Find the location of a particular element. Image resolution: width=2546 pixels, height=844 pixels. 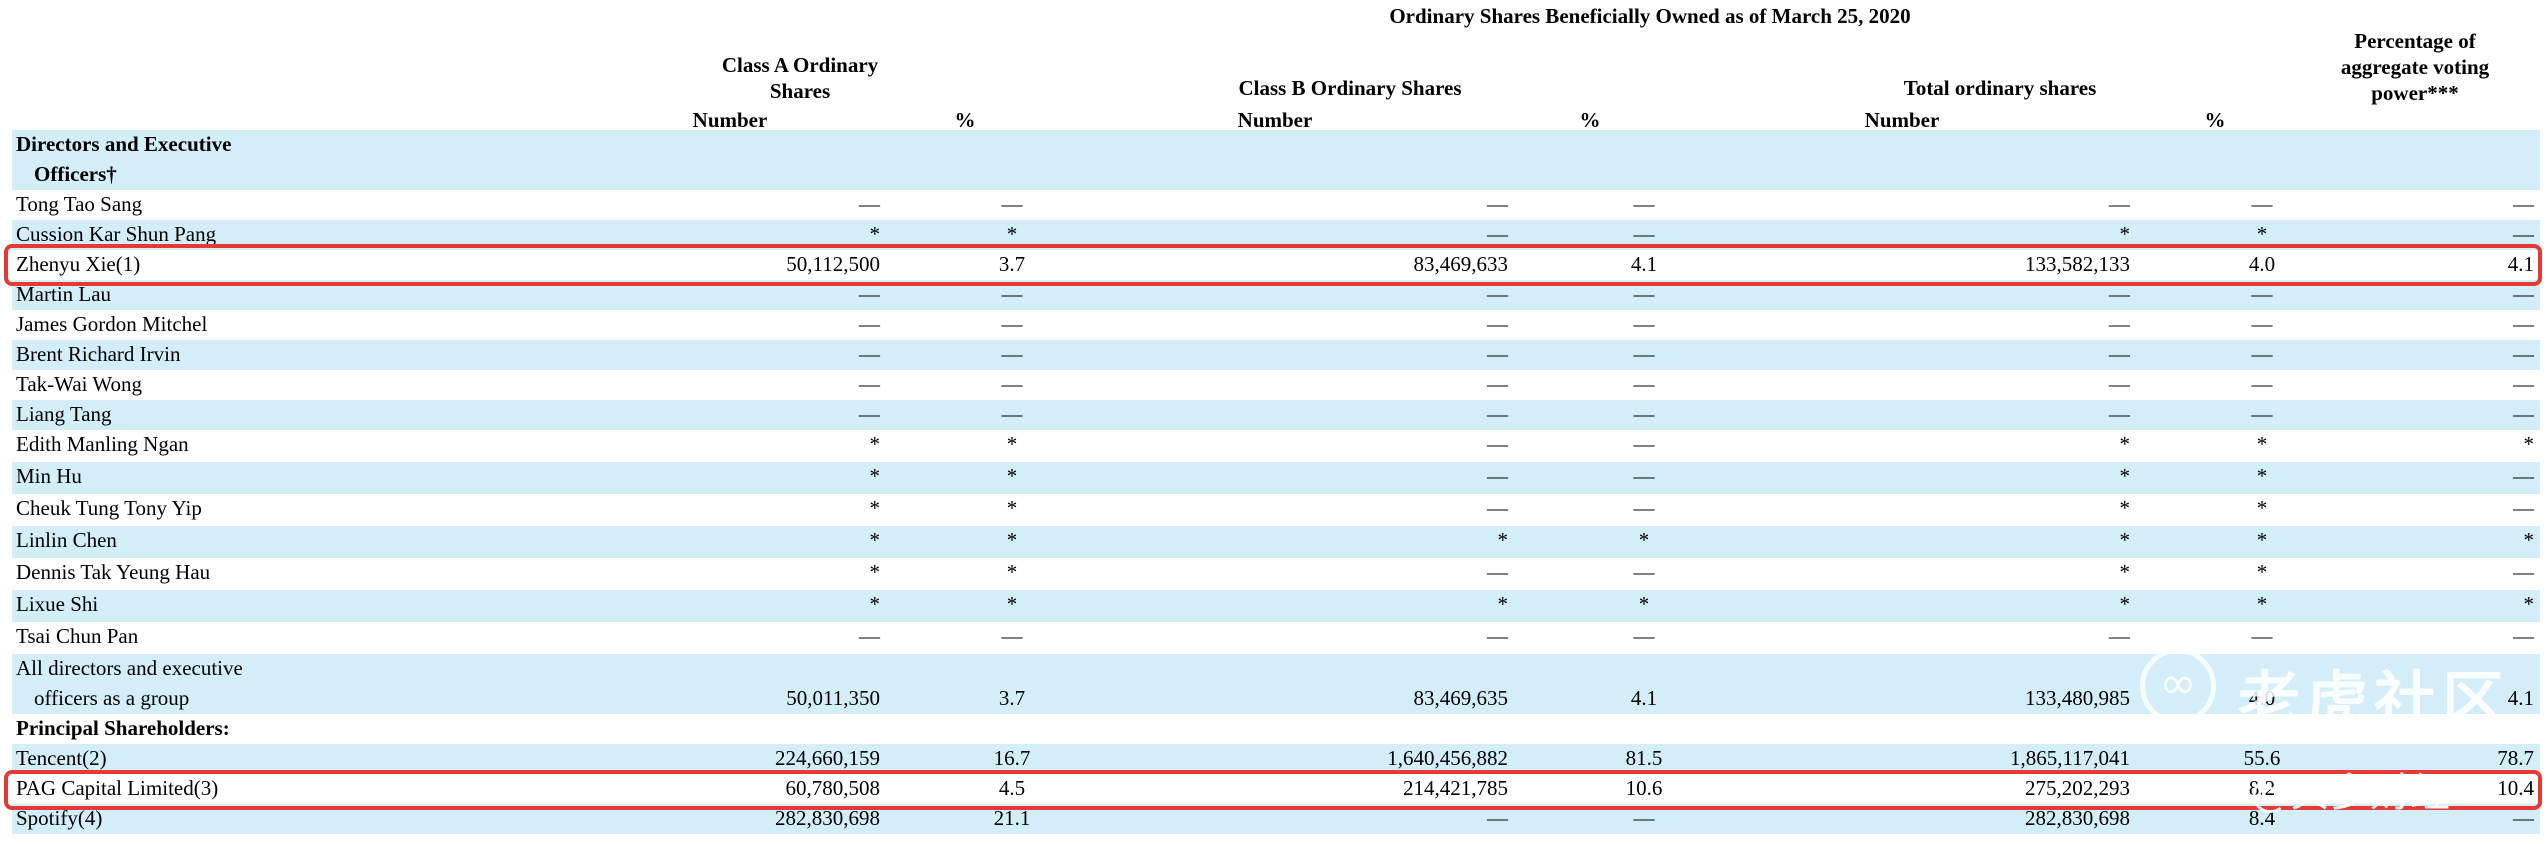

table-row: Edith Manling Ngan * * — — * * * is located at coordinates (1276, 446).